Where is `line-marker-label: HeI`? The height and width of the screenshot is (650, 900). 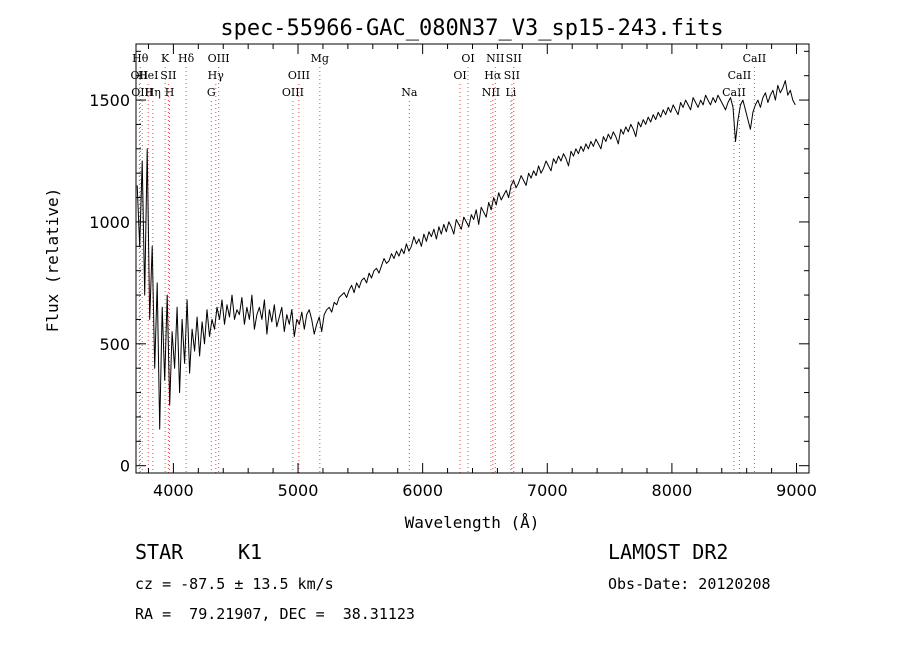 line-marker-label: HeI is located at coordinates (148, 75).